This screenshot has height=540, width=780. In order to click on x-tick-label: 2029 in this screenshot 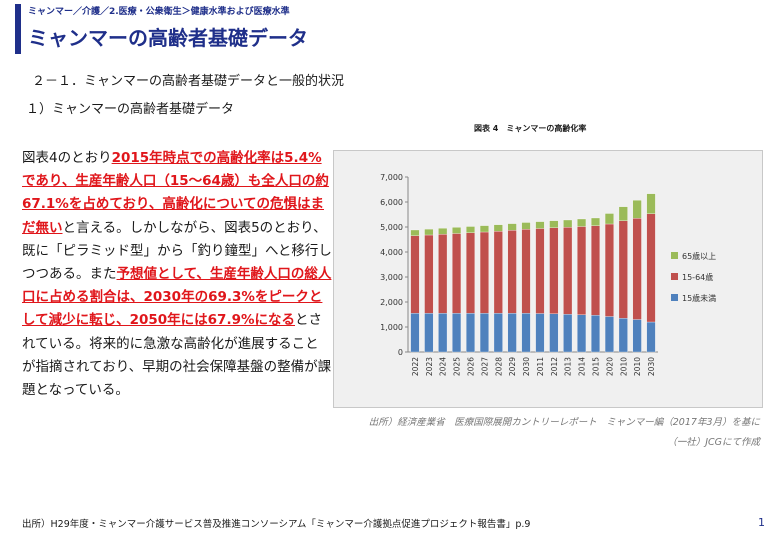, I will do `click(512, 366)`.